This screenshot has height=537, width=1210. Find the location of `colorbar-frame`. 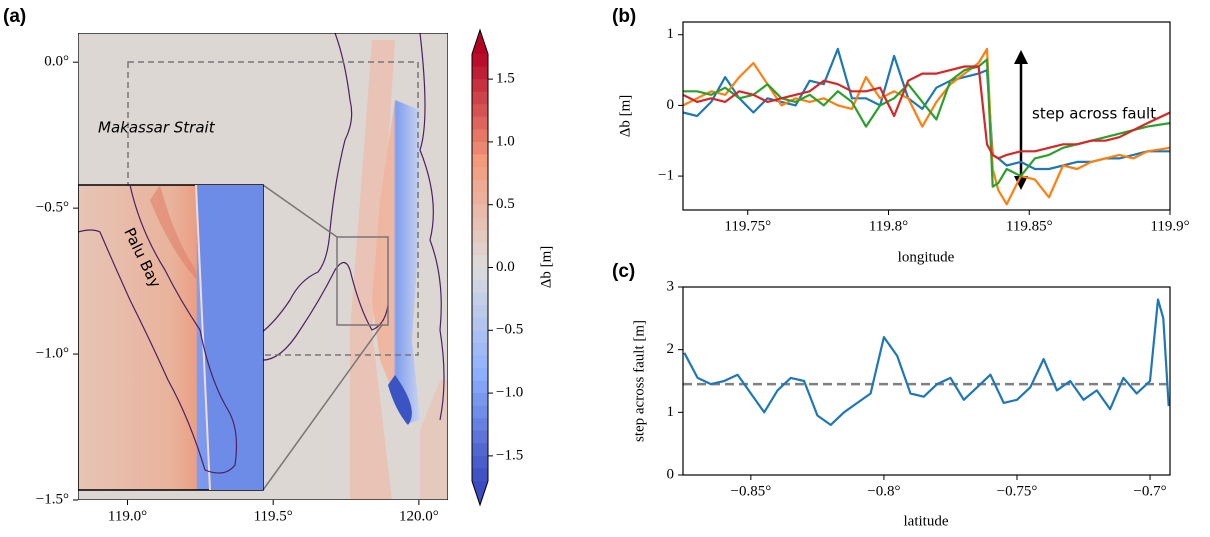

colorbar-frame is located at coordinates (480, 267).